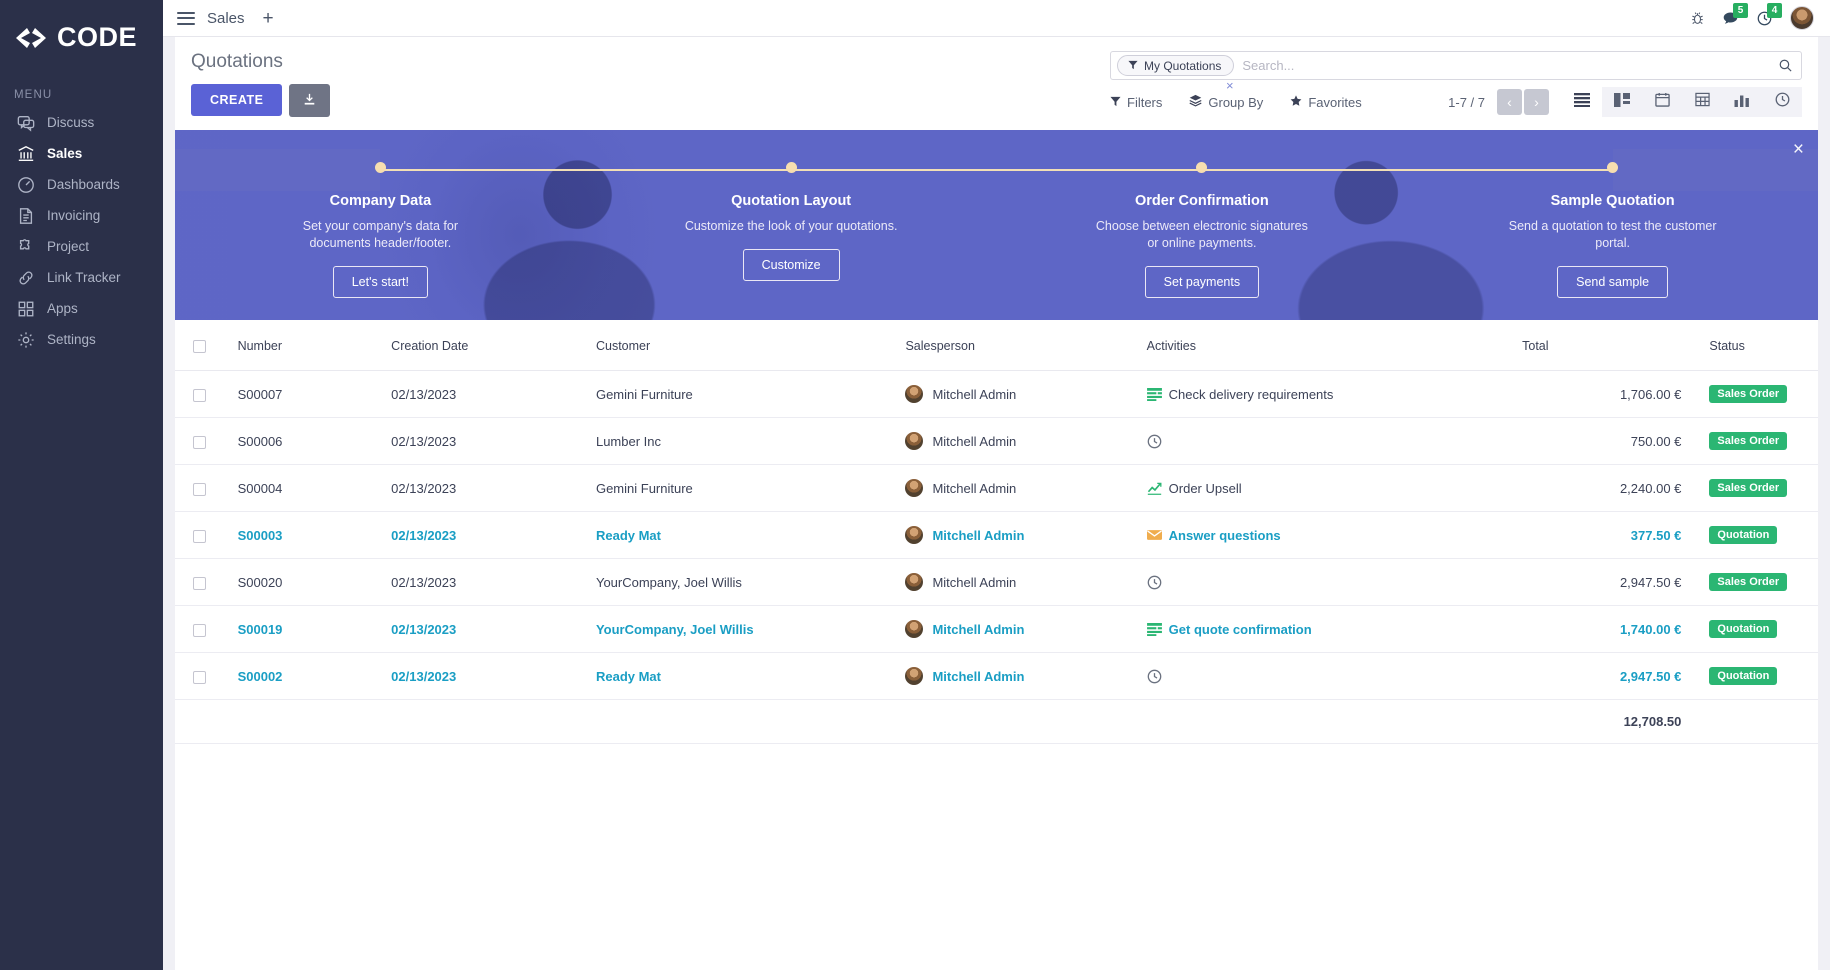 The width and height of the screenshot is (1830, 970). I want to click on upload-button, so click(310, 100).